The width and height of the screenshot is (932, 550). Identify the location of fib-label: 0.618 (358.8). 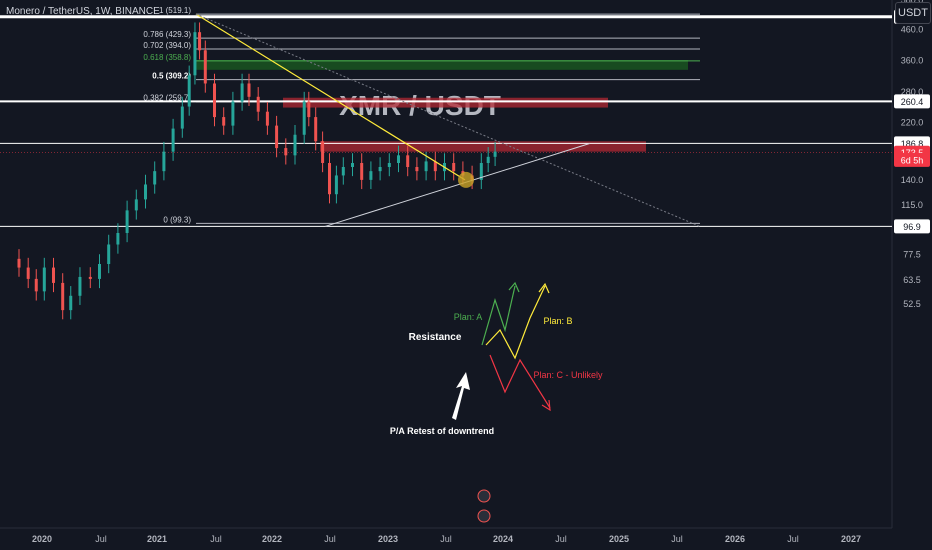
(167, 57).